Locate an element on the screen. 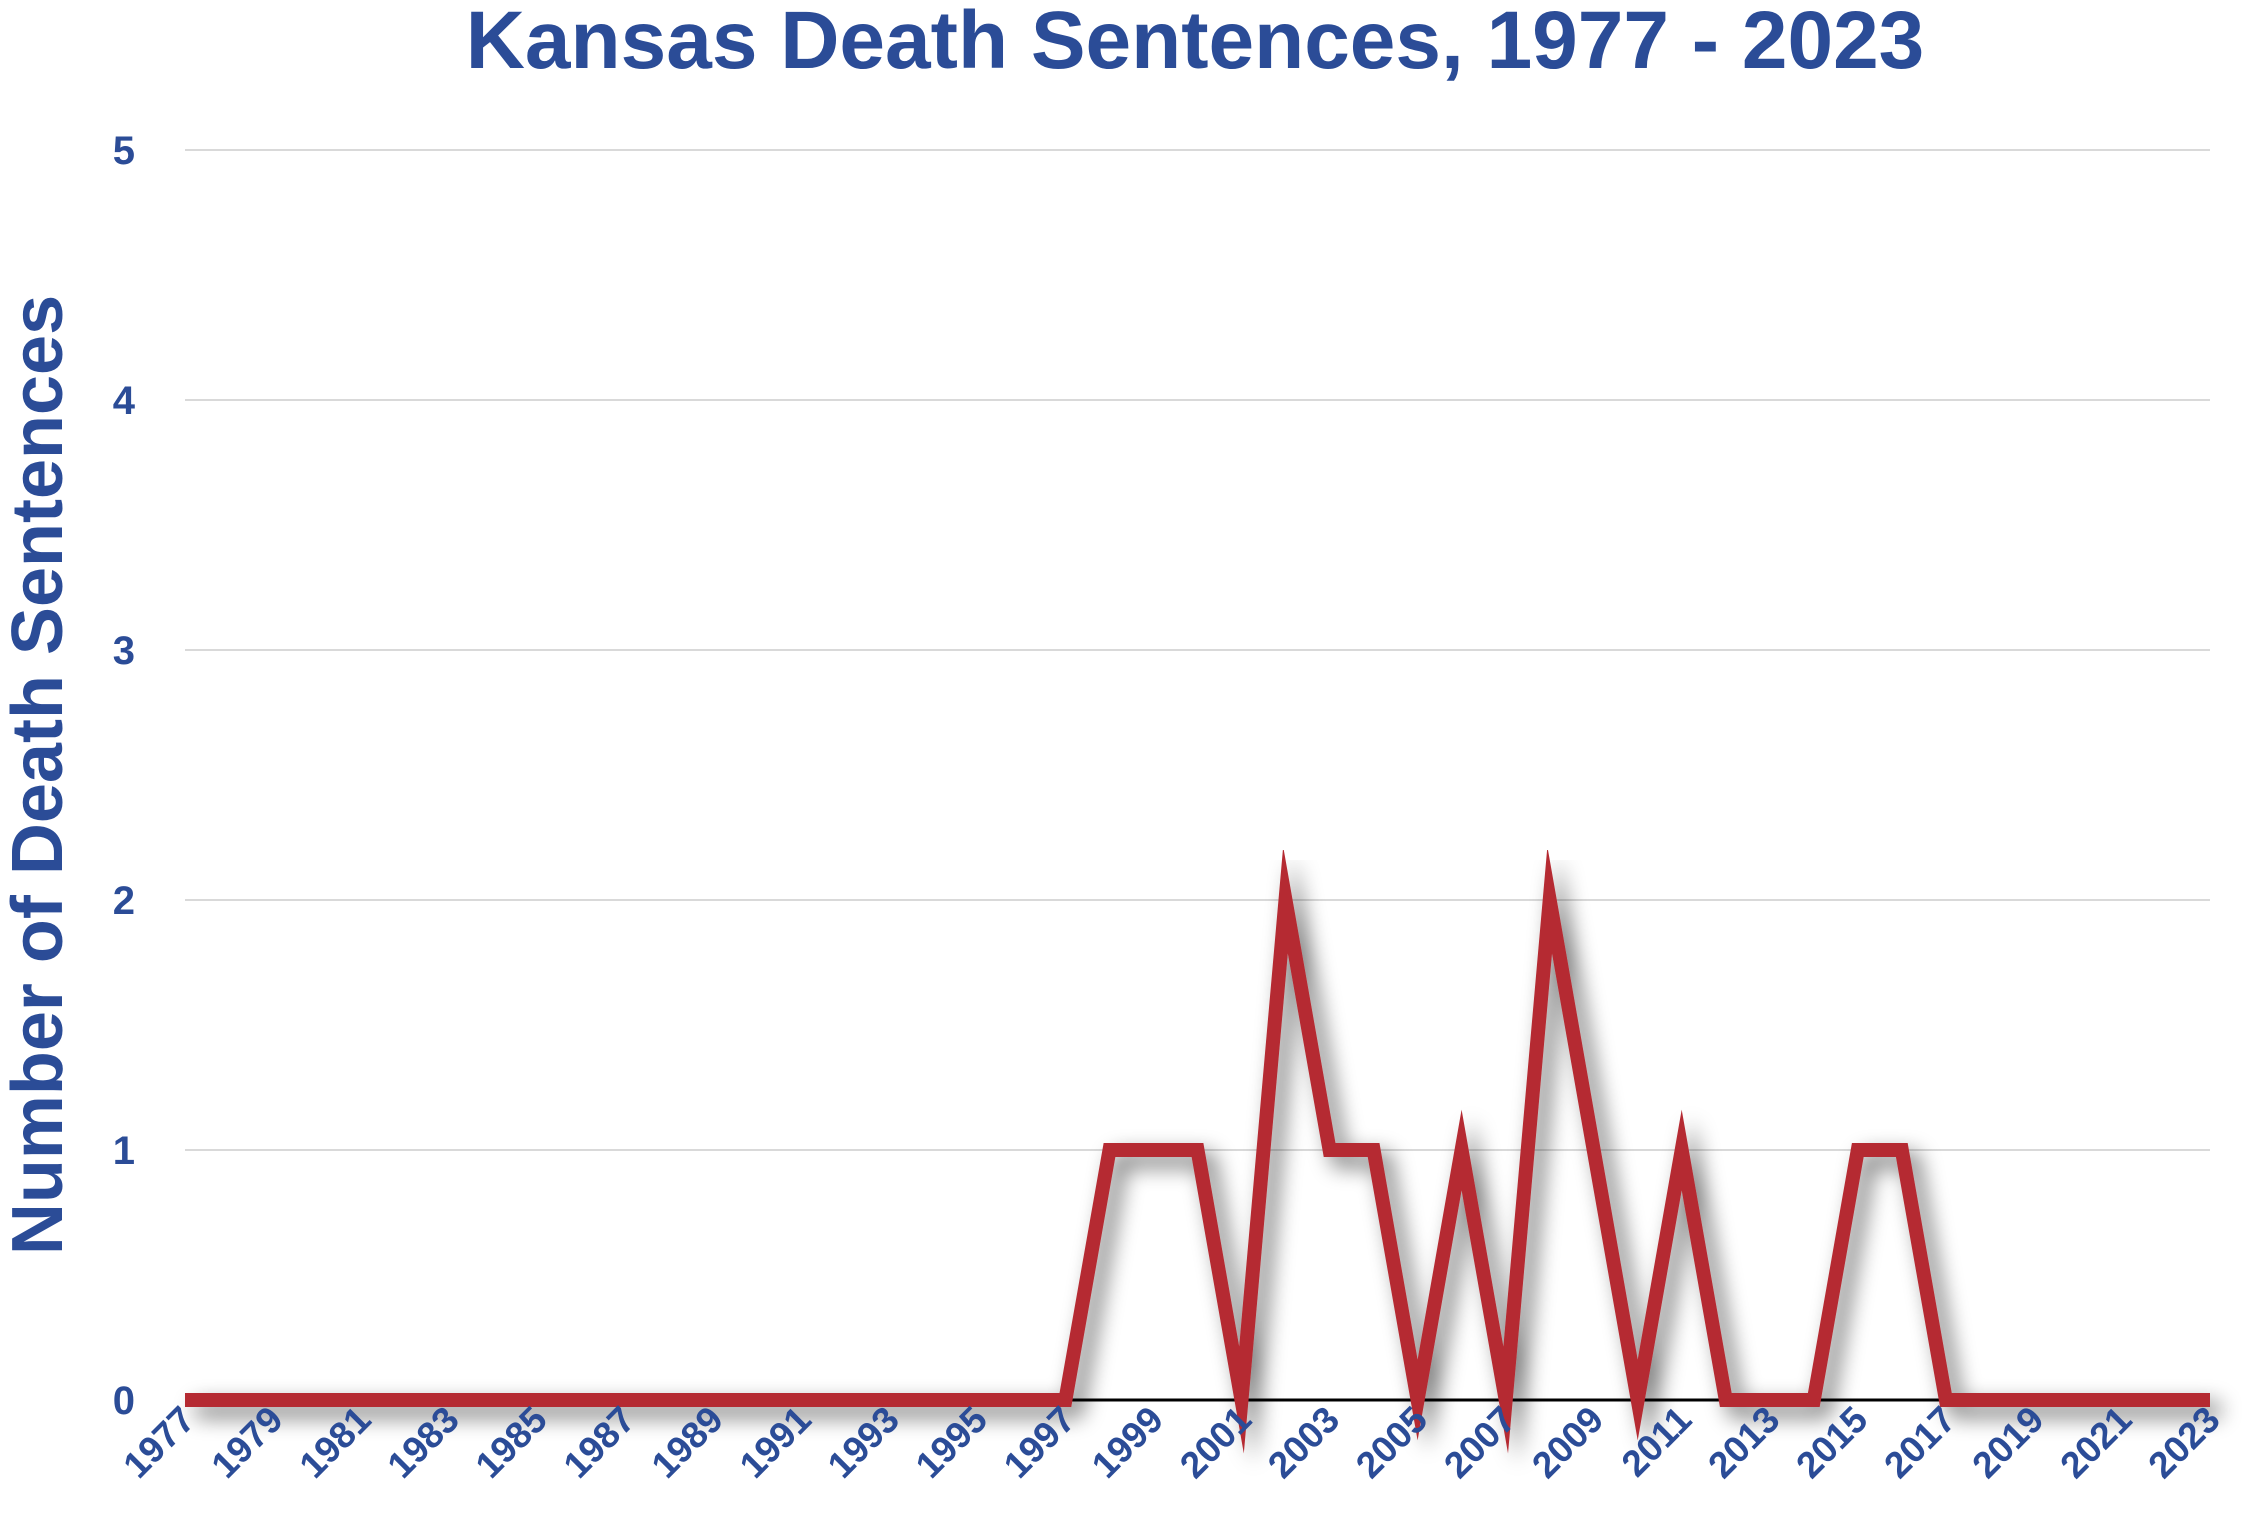 The width and height of the screenshot is (2266, 1519). x-tick-label: 2017 is located at coordinates (1919, 1442).